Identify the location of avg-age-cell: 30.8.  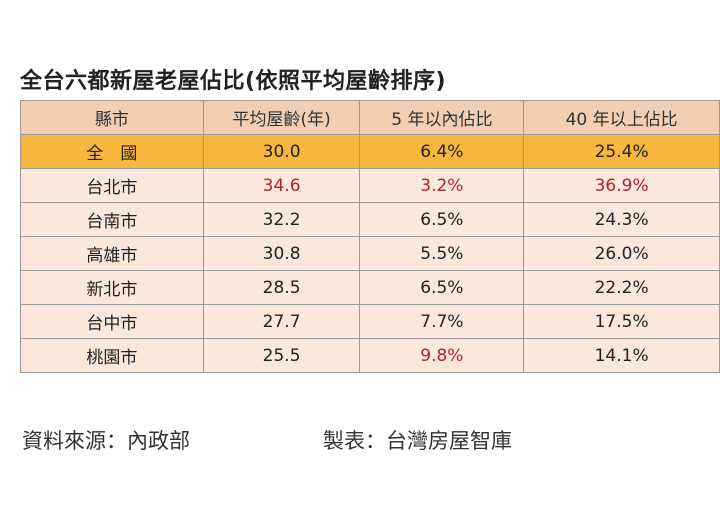
(281, 253).